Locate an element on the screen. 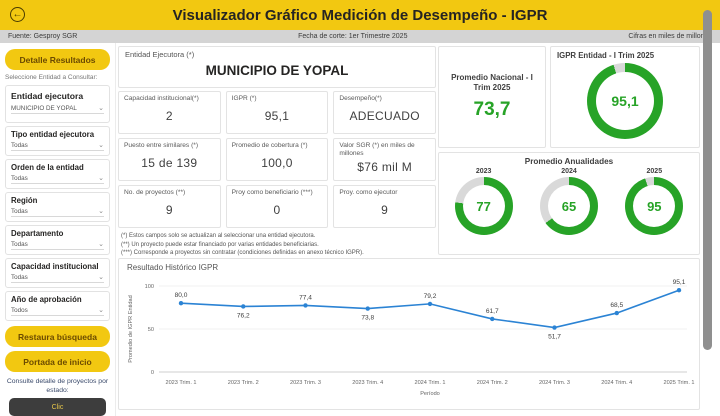  svg-text: 76,2 is located at coordinates (243, 315).